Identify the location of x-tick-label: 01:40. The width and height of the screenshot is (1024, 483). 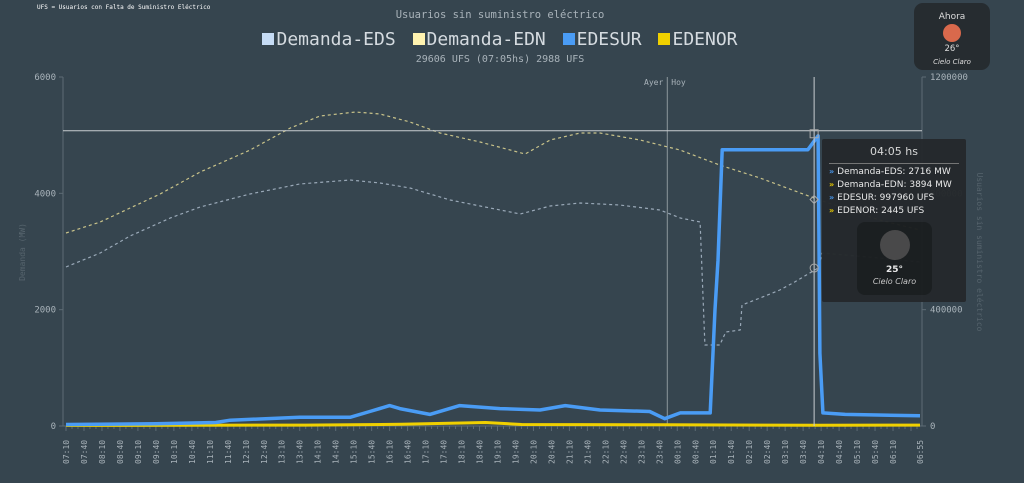
(731, 452).